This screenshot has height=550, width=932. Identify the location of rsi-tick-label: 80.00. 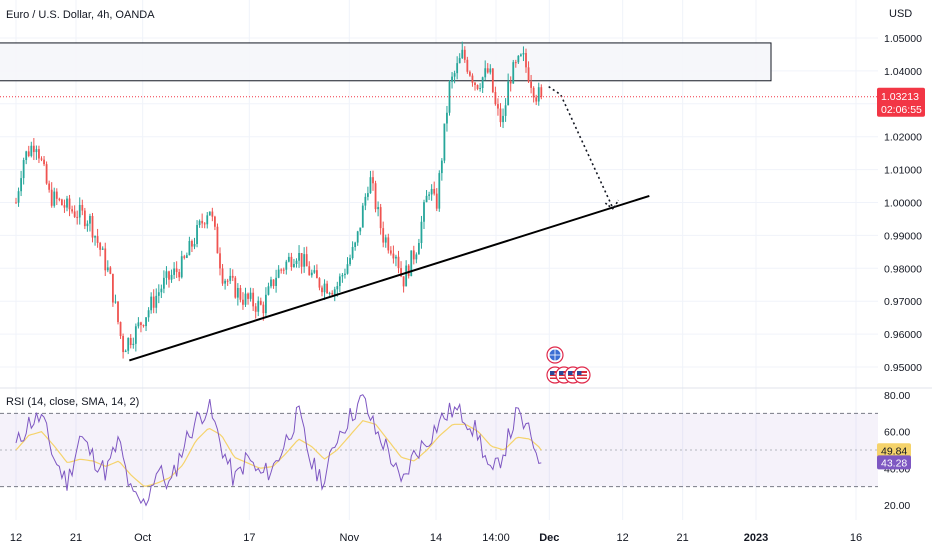
(897, 396).